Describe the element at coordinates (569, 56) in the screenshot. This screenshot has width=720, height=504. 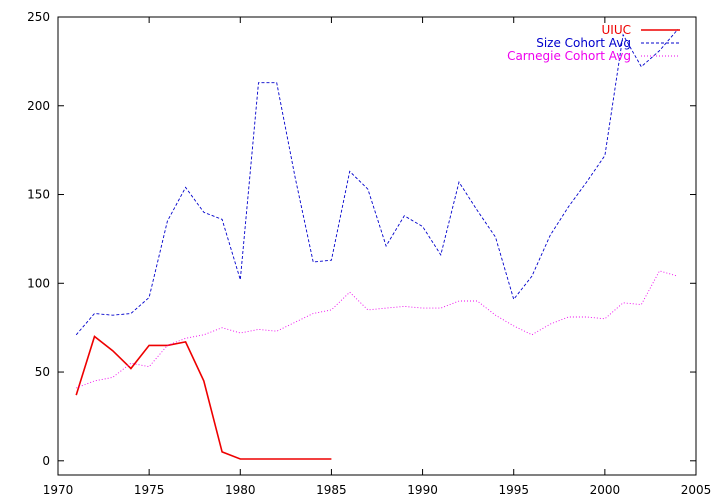
I see `legend-label: Carnegie Cohort Avg` at that location.